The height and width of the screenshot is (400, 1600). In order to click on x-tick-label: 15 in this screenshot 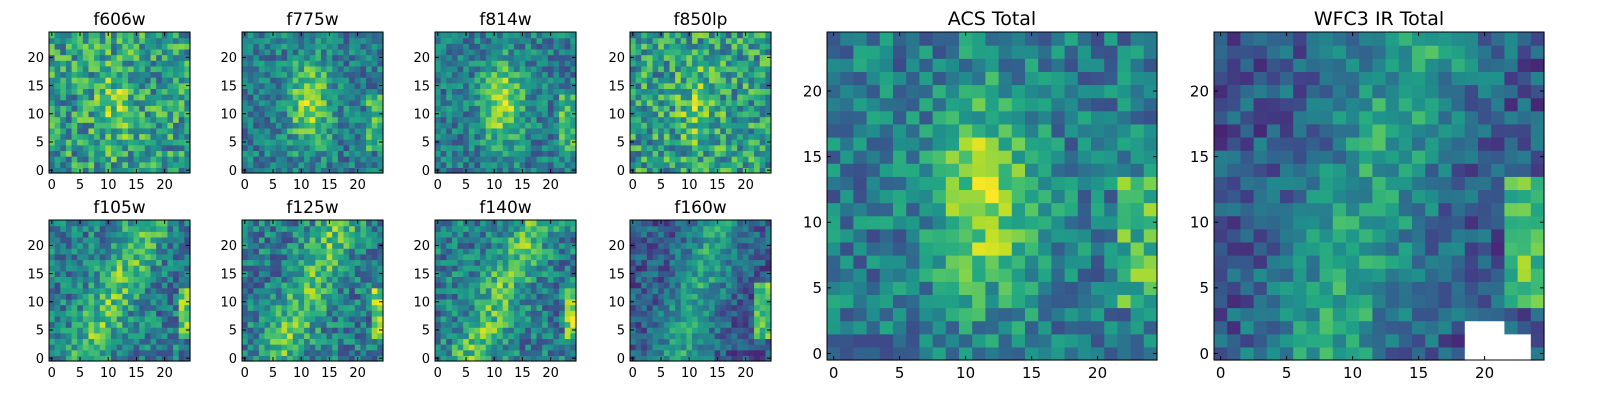, I will do `click(329, 185)`.